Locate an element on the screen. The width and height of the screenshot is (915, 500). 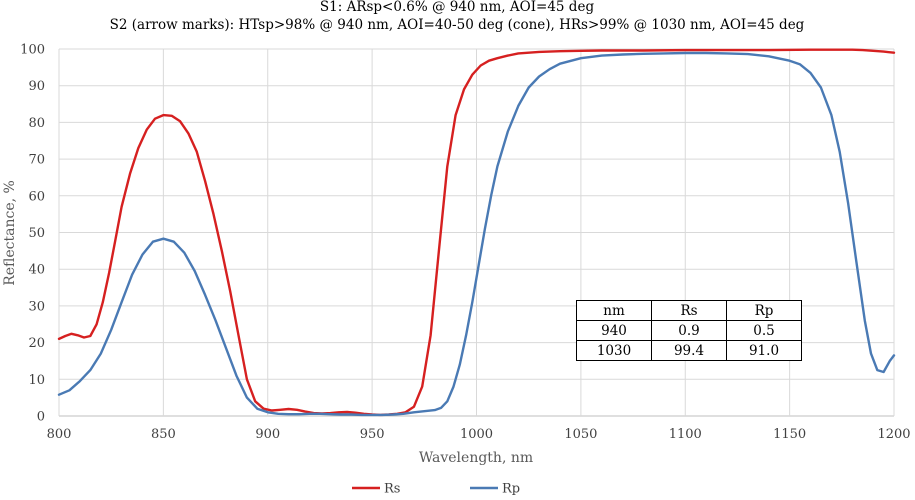
table-cell: 99.4 is located at coordinates (689, 350).